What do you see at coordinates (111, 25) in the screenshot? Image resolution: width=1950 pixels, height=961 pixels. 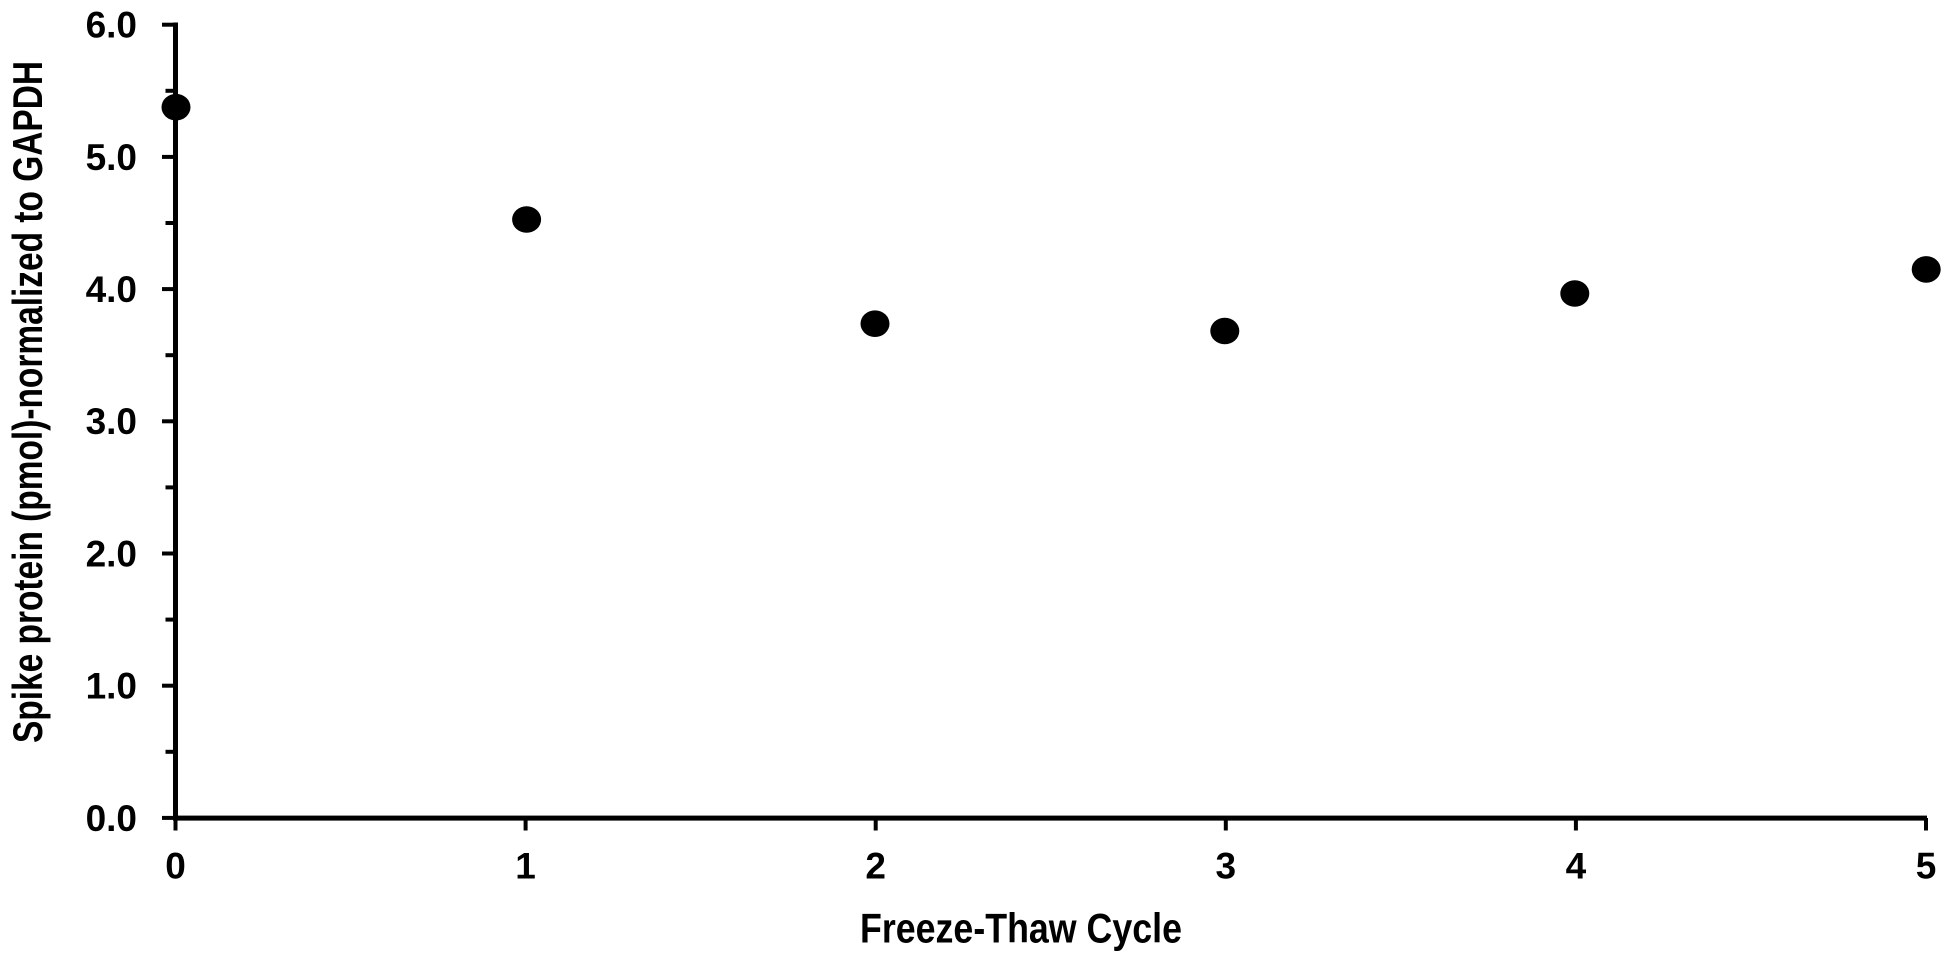 I see `svg-text: 6.0` at bounding box center [111, 25].